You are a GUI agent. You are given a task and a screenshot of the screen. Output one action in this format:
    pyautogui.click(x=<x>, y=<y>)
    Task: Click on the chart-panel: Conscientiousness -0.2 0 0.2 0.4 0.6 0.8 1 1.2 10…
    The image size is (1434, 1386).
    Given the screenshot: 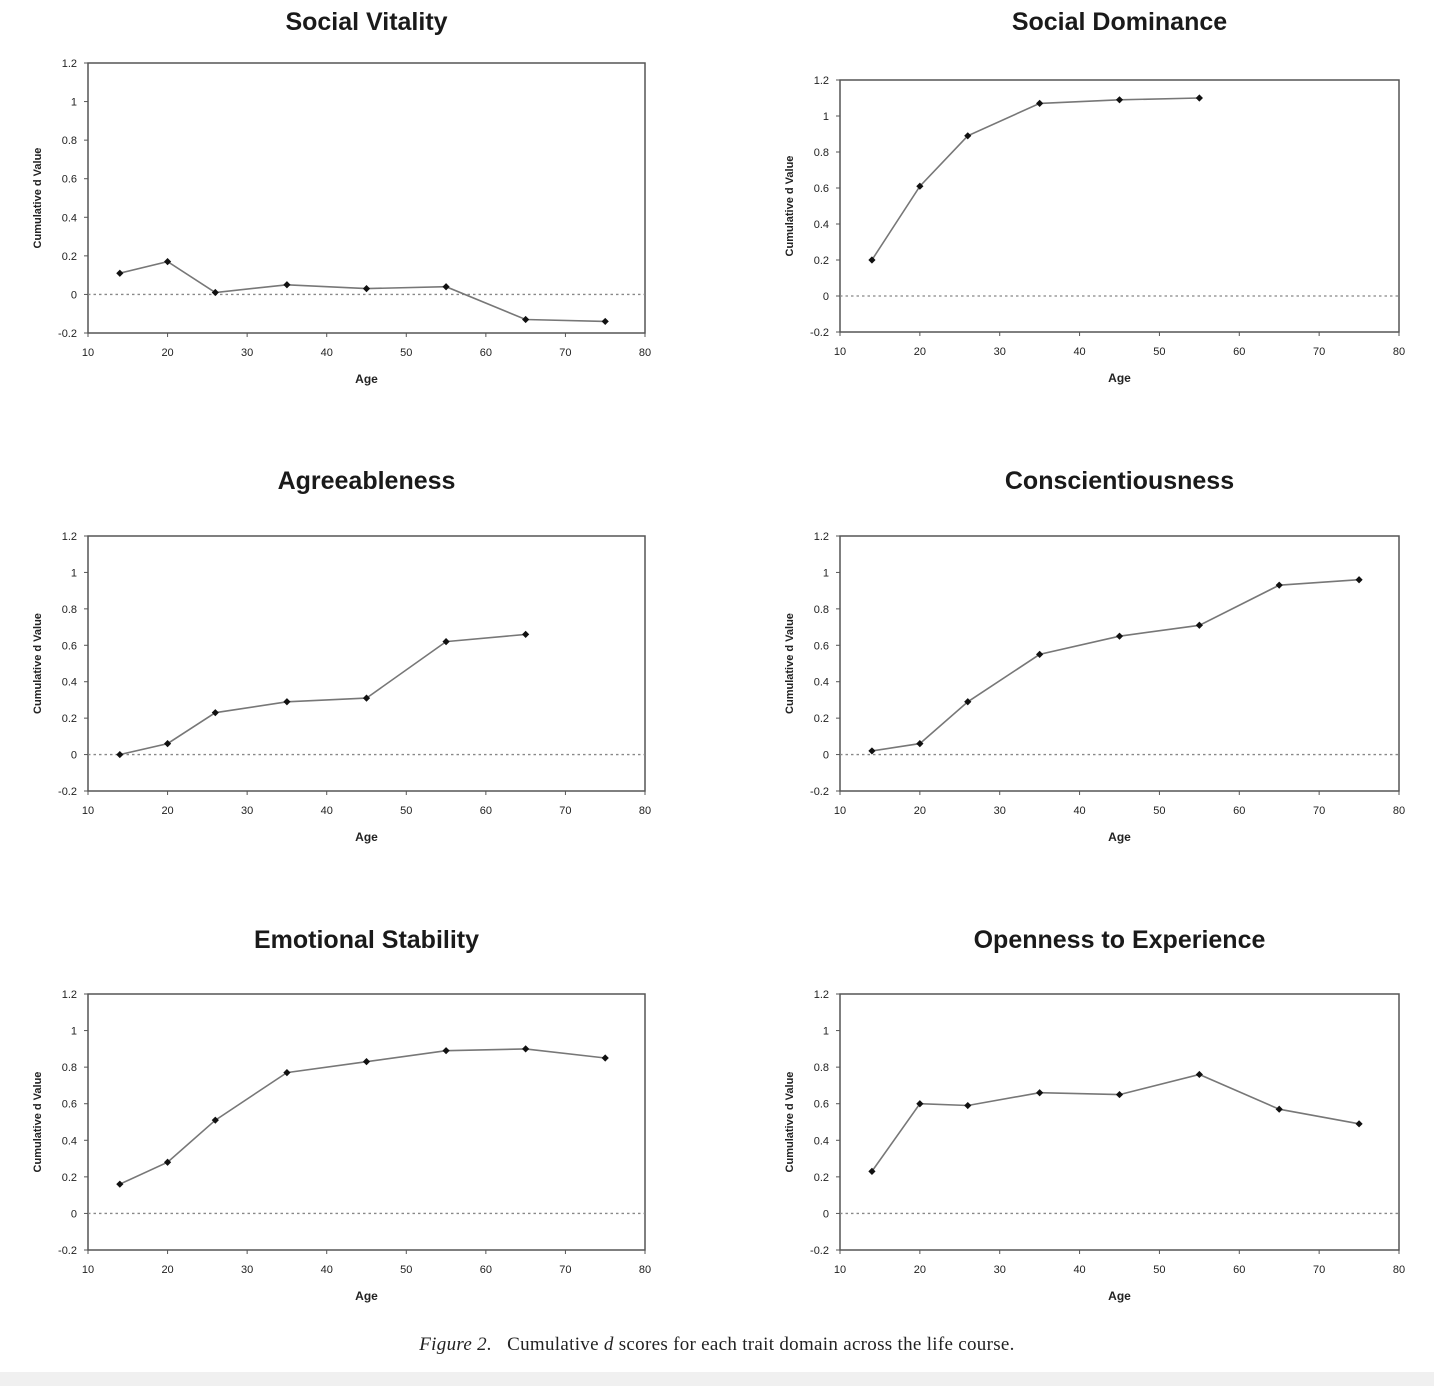 What is the action you would take?
    pyautogui.click(x=1094, y=655)
    